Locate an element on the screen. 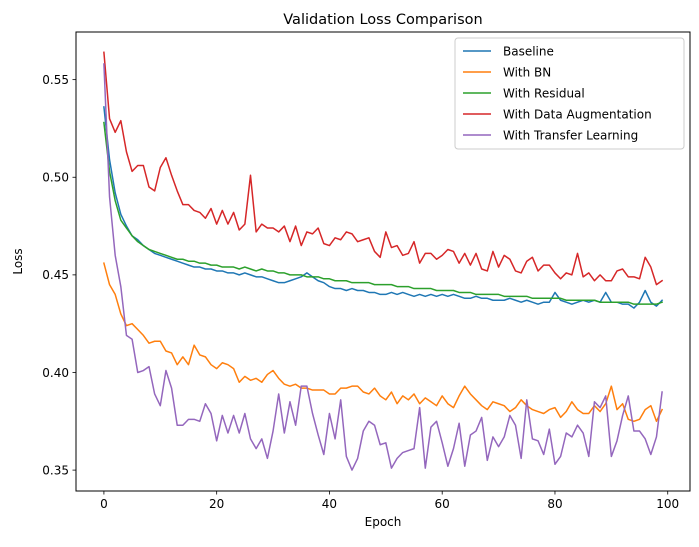 The image size is (699, 547). legend-box is located at coordinates (569, 93).